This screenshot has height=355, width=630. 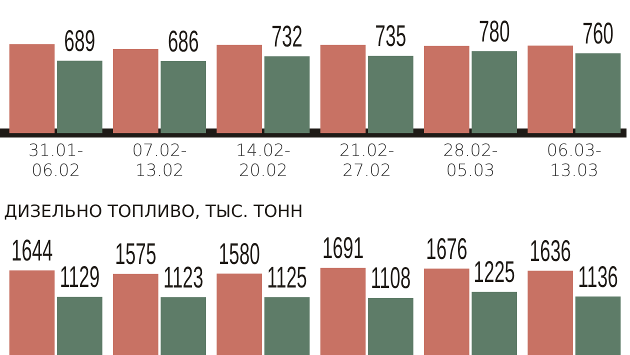 I want to click on data-label: 1129, so click(x=80, y=277).